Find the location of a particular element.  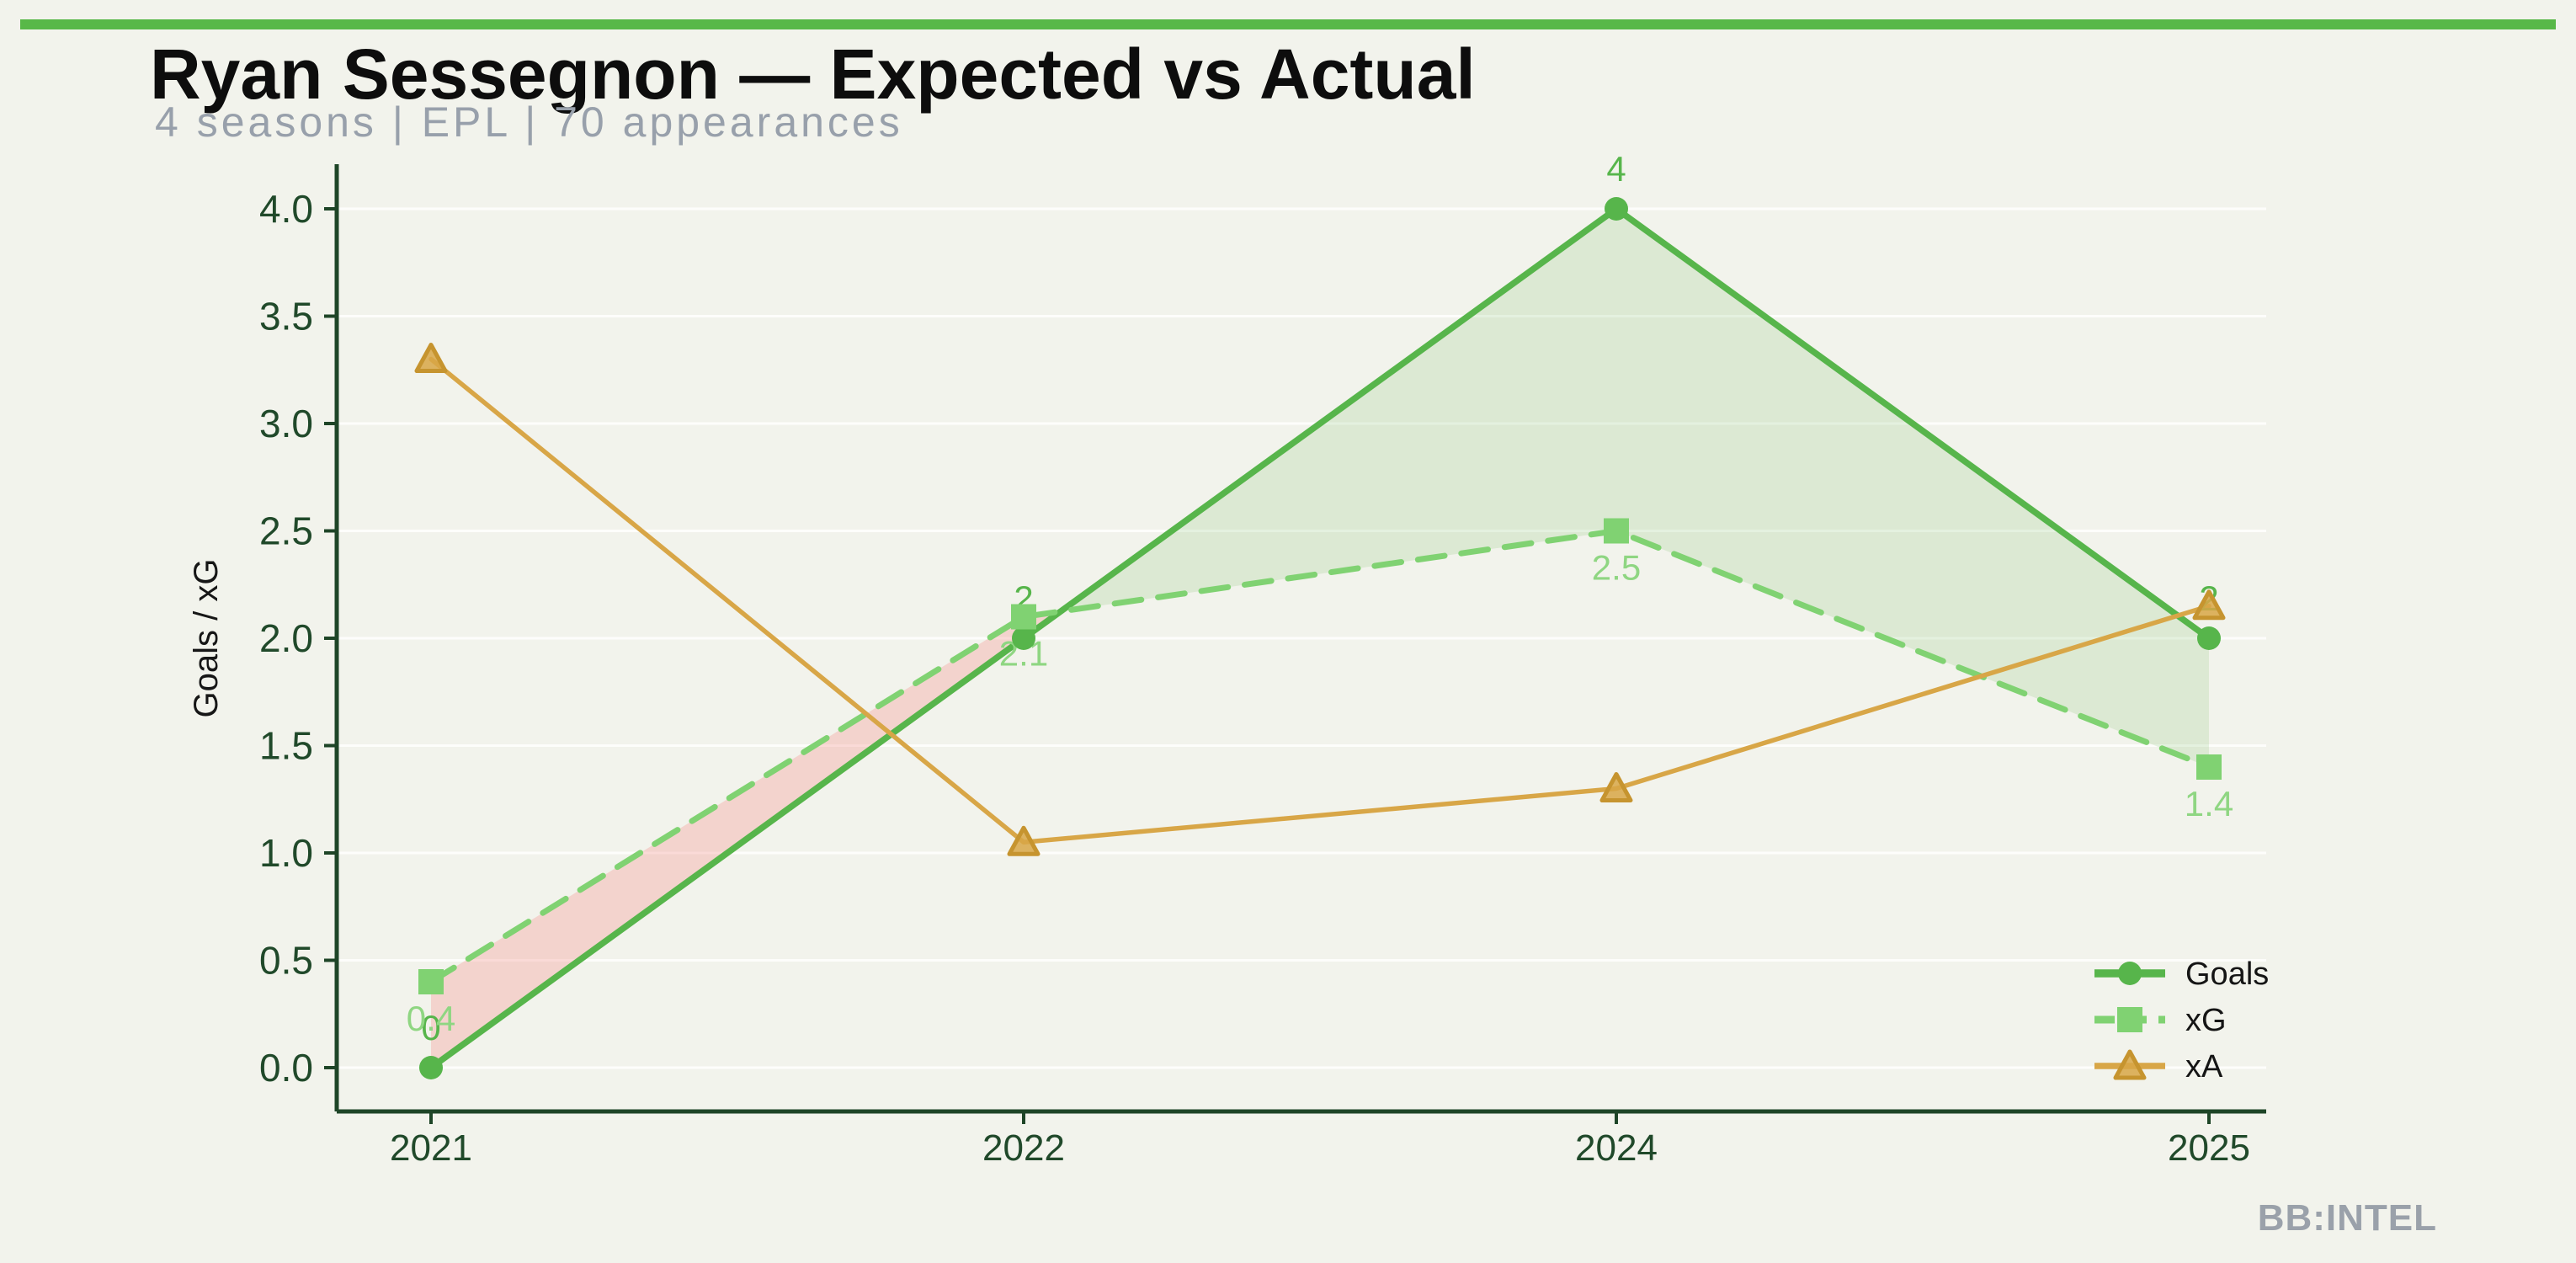

y-tick-label: 1.0 is located at coordinates (286, 853).